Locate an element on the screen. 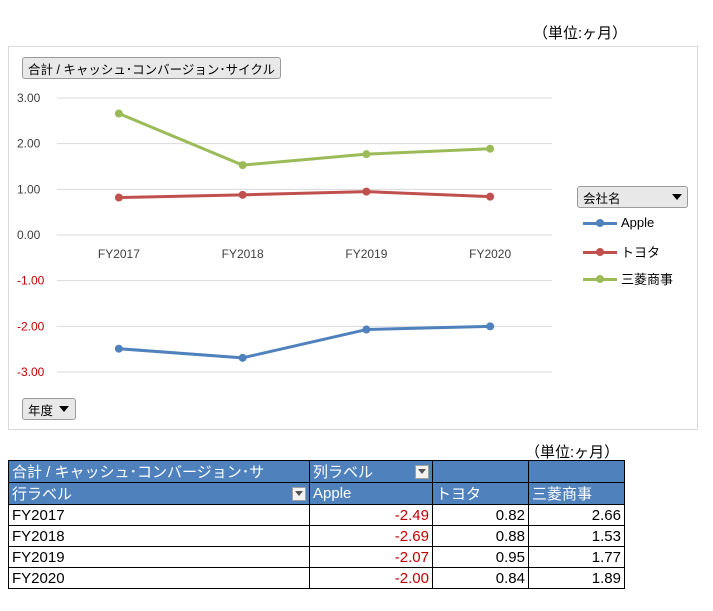 Image resolution: width=713 pixels, height=611 pixels. table-row: FY2019 -2.07 0.95 1.77 is located at coordinates (316, 557).